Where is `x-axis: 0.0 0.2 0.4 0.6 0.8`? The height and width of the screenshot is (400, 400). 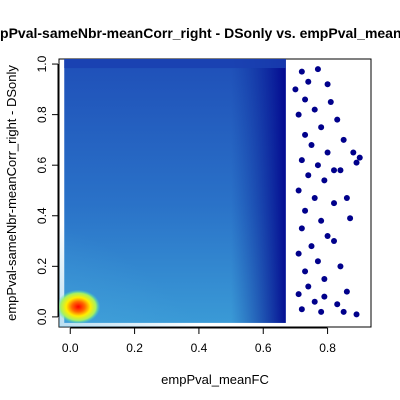
x-axis: 0.0 0.2 0.4 0.6 0.8 is located at coordinates (199, 341).